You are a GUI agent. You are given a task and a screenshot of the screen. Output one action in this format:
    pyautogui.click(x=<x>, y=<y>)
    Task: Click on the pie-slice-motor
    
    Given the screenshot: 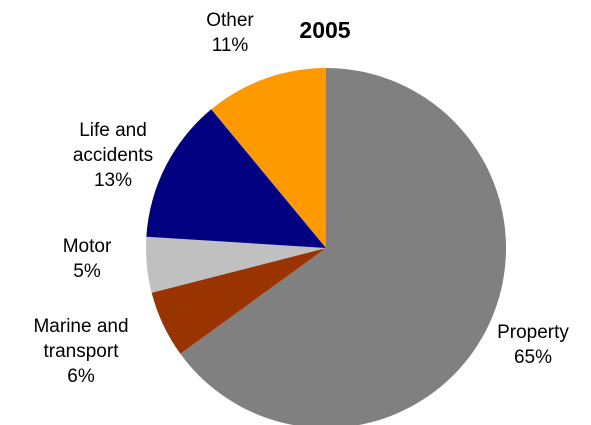 What is the action you would take?
    pyautogui.click(x=236, y=264)
    